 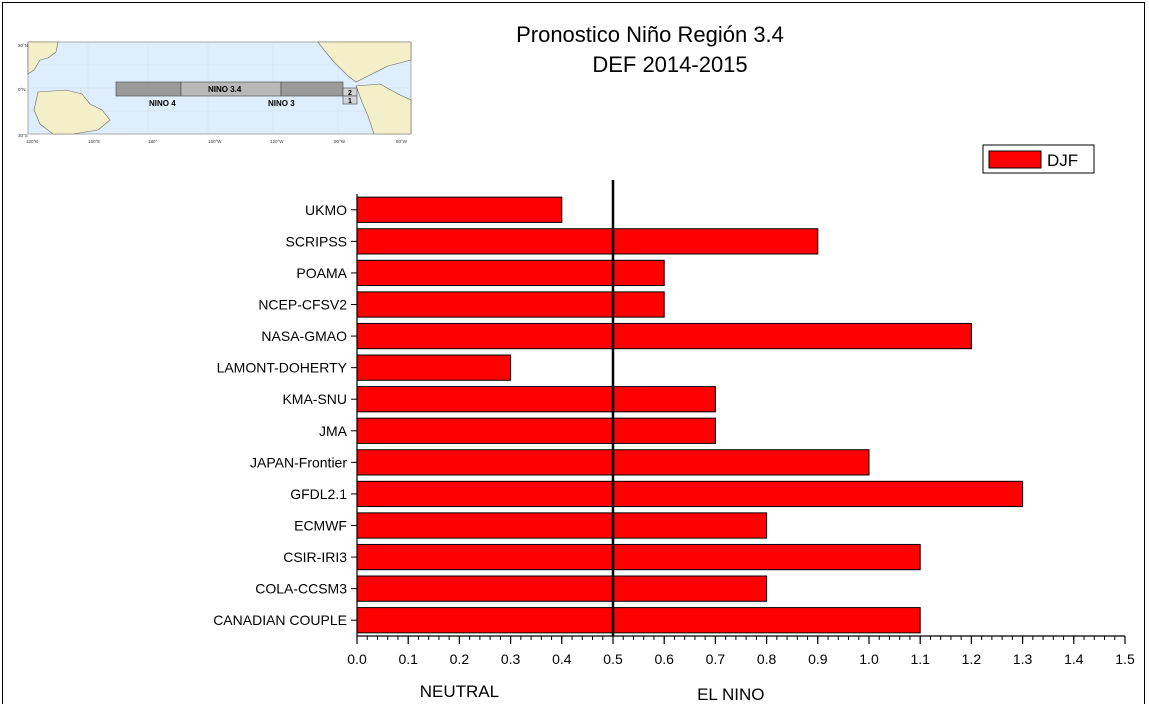 I want to click on map-label-nino2: 2, so click(x=350, y=93).